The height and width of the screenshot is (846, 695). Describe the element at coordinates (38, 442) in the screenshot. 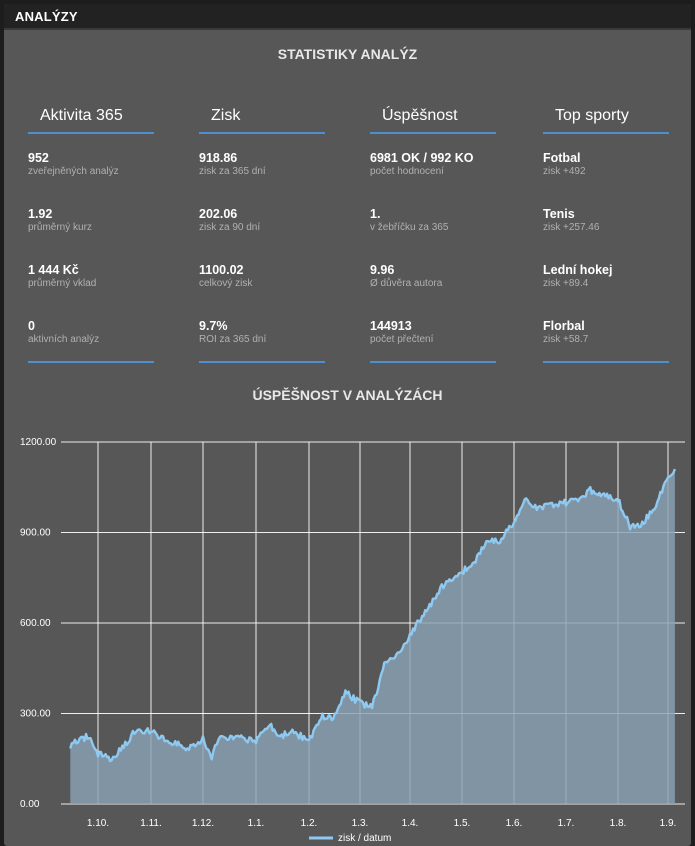

I see `y-tick-label: 1200.00` at that location.